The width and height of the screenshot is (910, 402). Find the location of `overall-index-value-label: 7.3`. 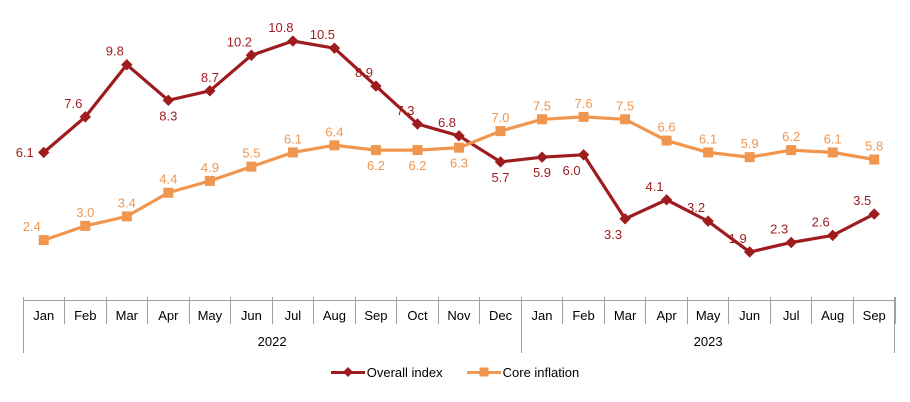

overall-index-value-label: 7.3 is located at coordinates (405, 110).